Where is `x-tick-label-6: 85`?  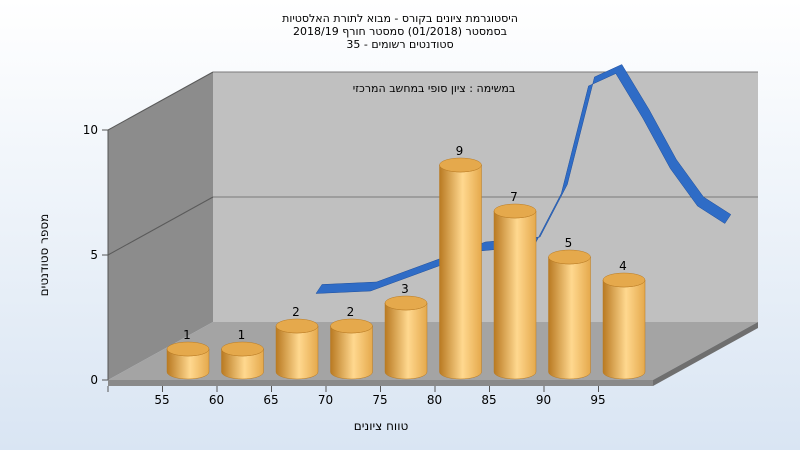
x-tick-label-6: 85 is located at coordinates (488, 400).